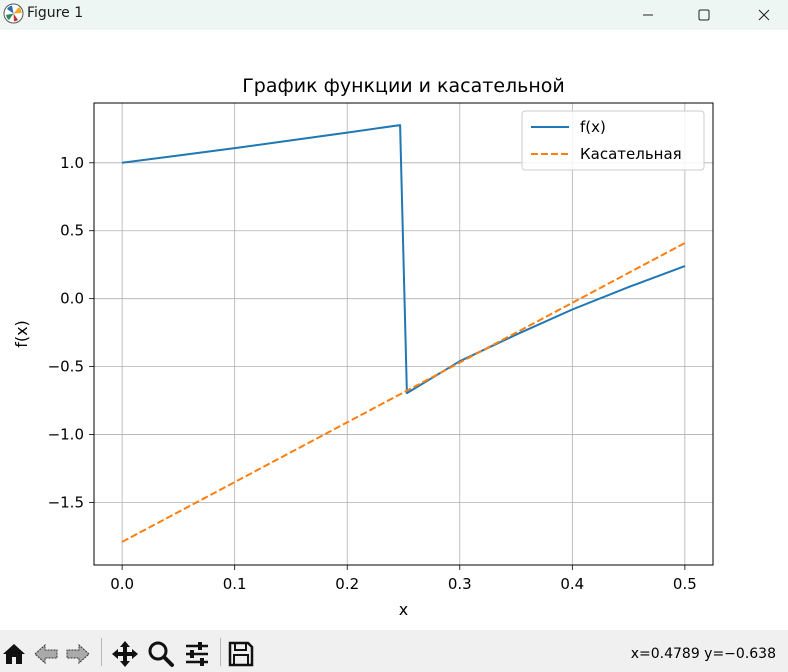  I want to click on maximize-icon, so click(704, 15).